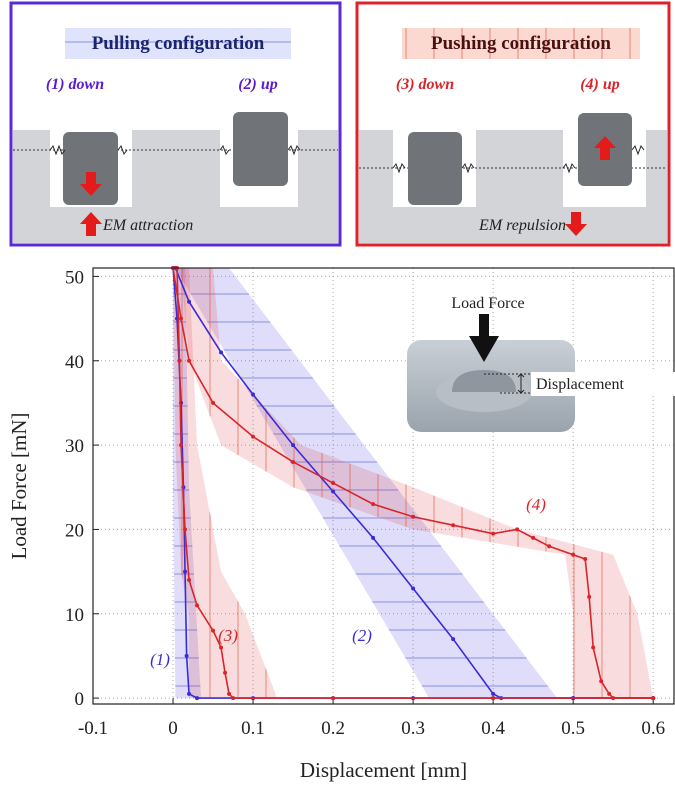 This screenshot has height=787, width=675. I want to click on force-label: EM attraction, so click(147, 225).